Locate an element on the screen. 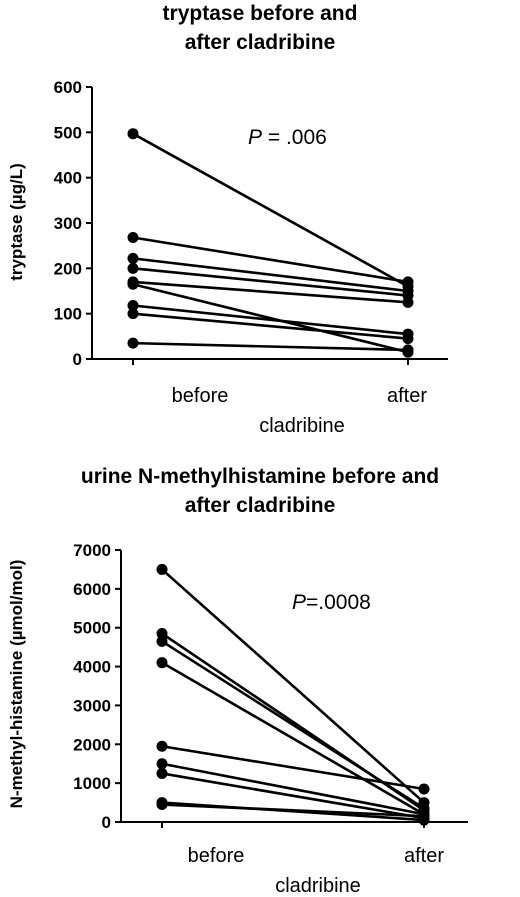  p-value-annotation: P = .006 is located at coordinates (287, 137).